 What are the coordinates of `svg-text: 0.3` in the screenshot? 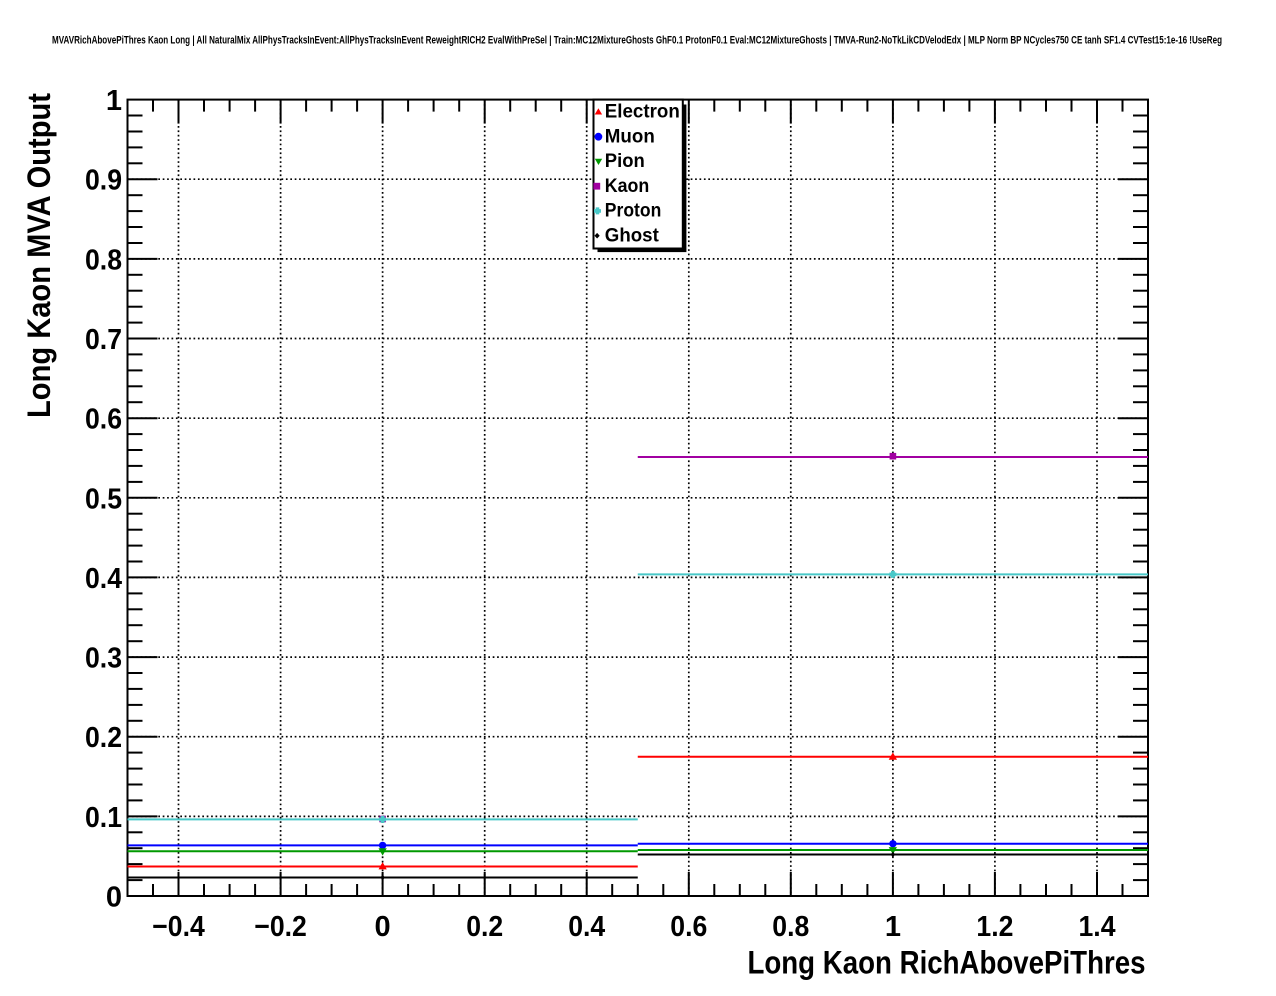 It's located at (103, 659).